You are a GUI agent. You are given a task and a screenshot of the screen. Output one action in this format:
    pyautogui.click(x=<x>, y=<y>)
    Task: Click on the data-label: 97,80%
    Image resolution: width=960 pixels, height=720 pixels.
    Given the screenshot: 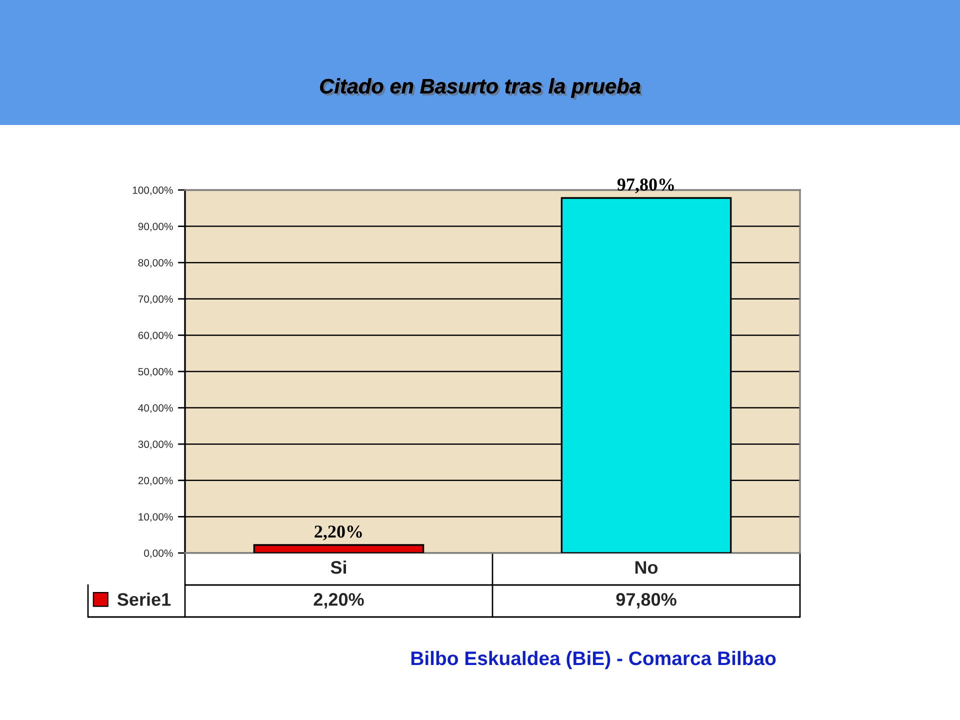 What is the action you would take?
    pyautogui.click(x=646, y=600)
    